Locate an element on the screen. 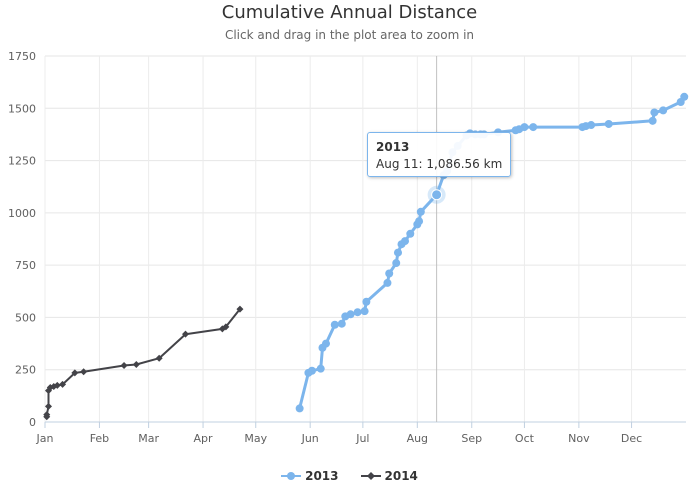 The image size is (699, 493). y-tick-label: 0 is located at coordinates (32, 422).